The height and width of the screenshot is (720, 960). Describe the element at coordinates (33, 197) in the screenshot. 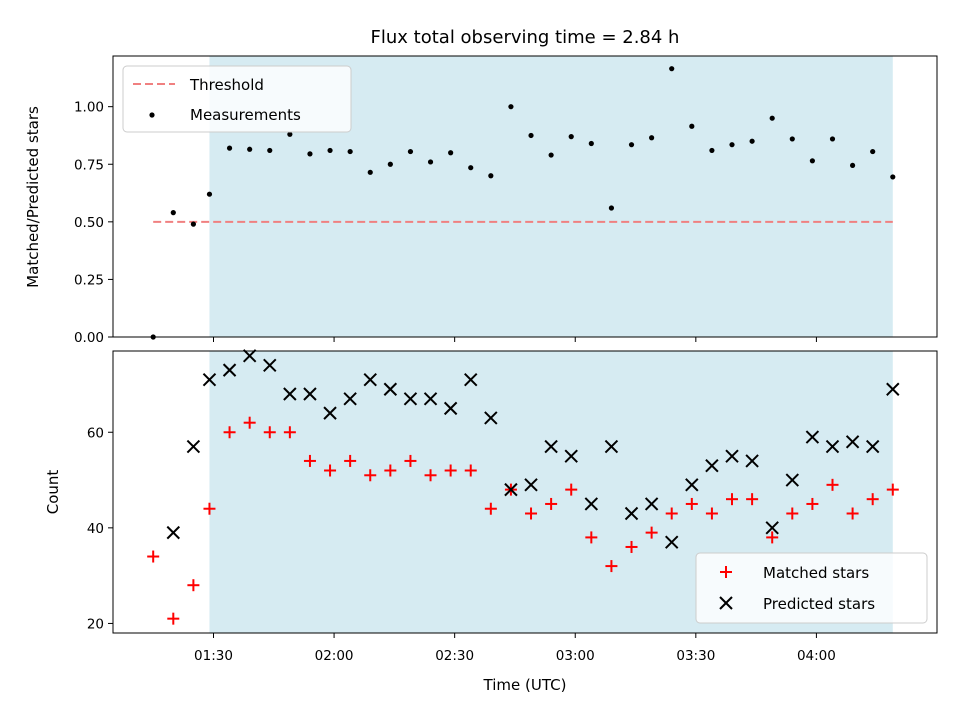

I see `top-y-axis-label: Matched/Predicted stars` at that location.